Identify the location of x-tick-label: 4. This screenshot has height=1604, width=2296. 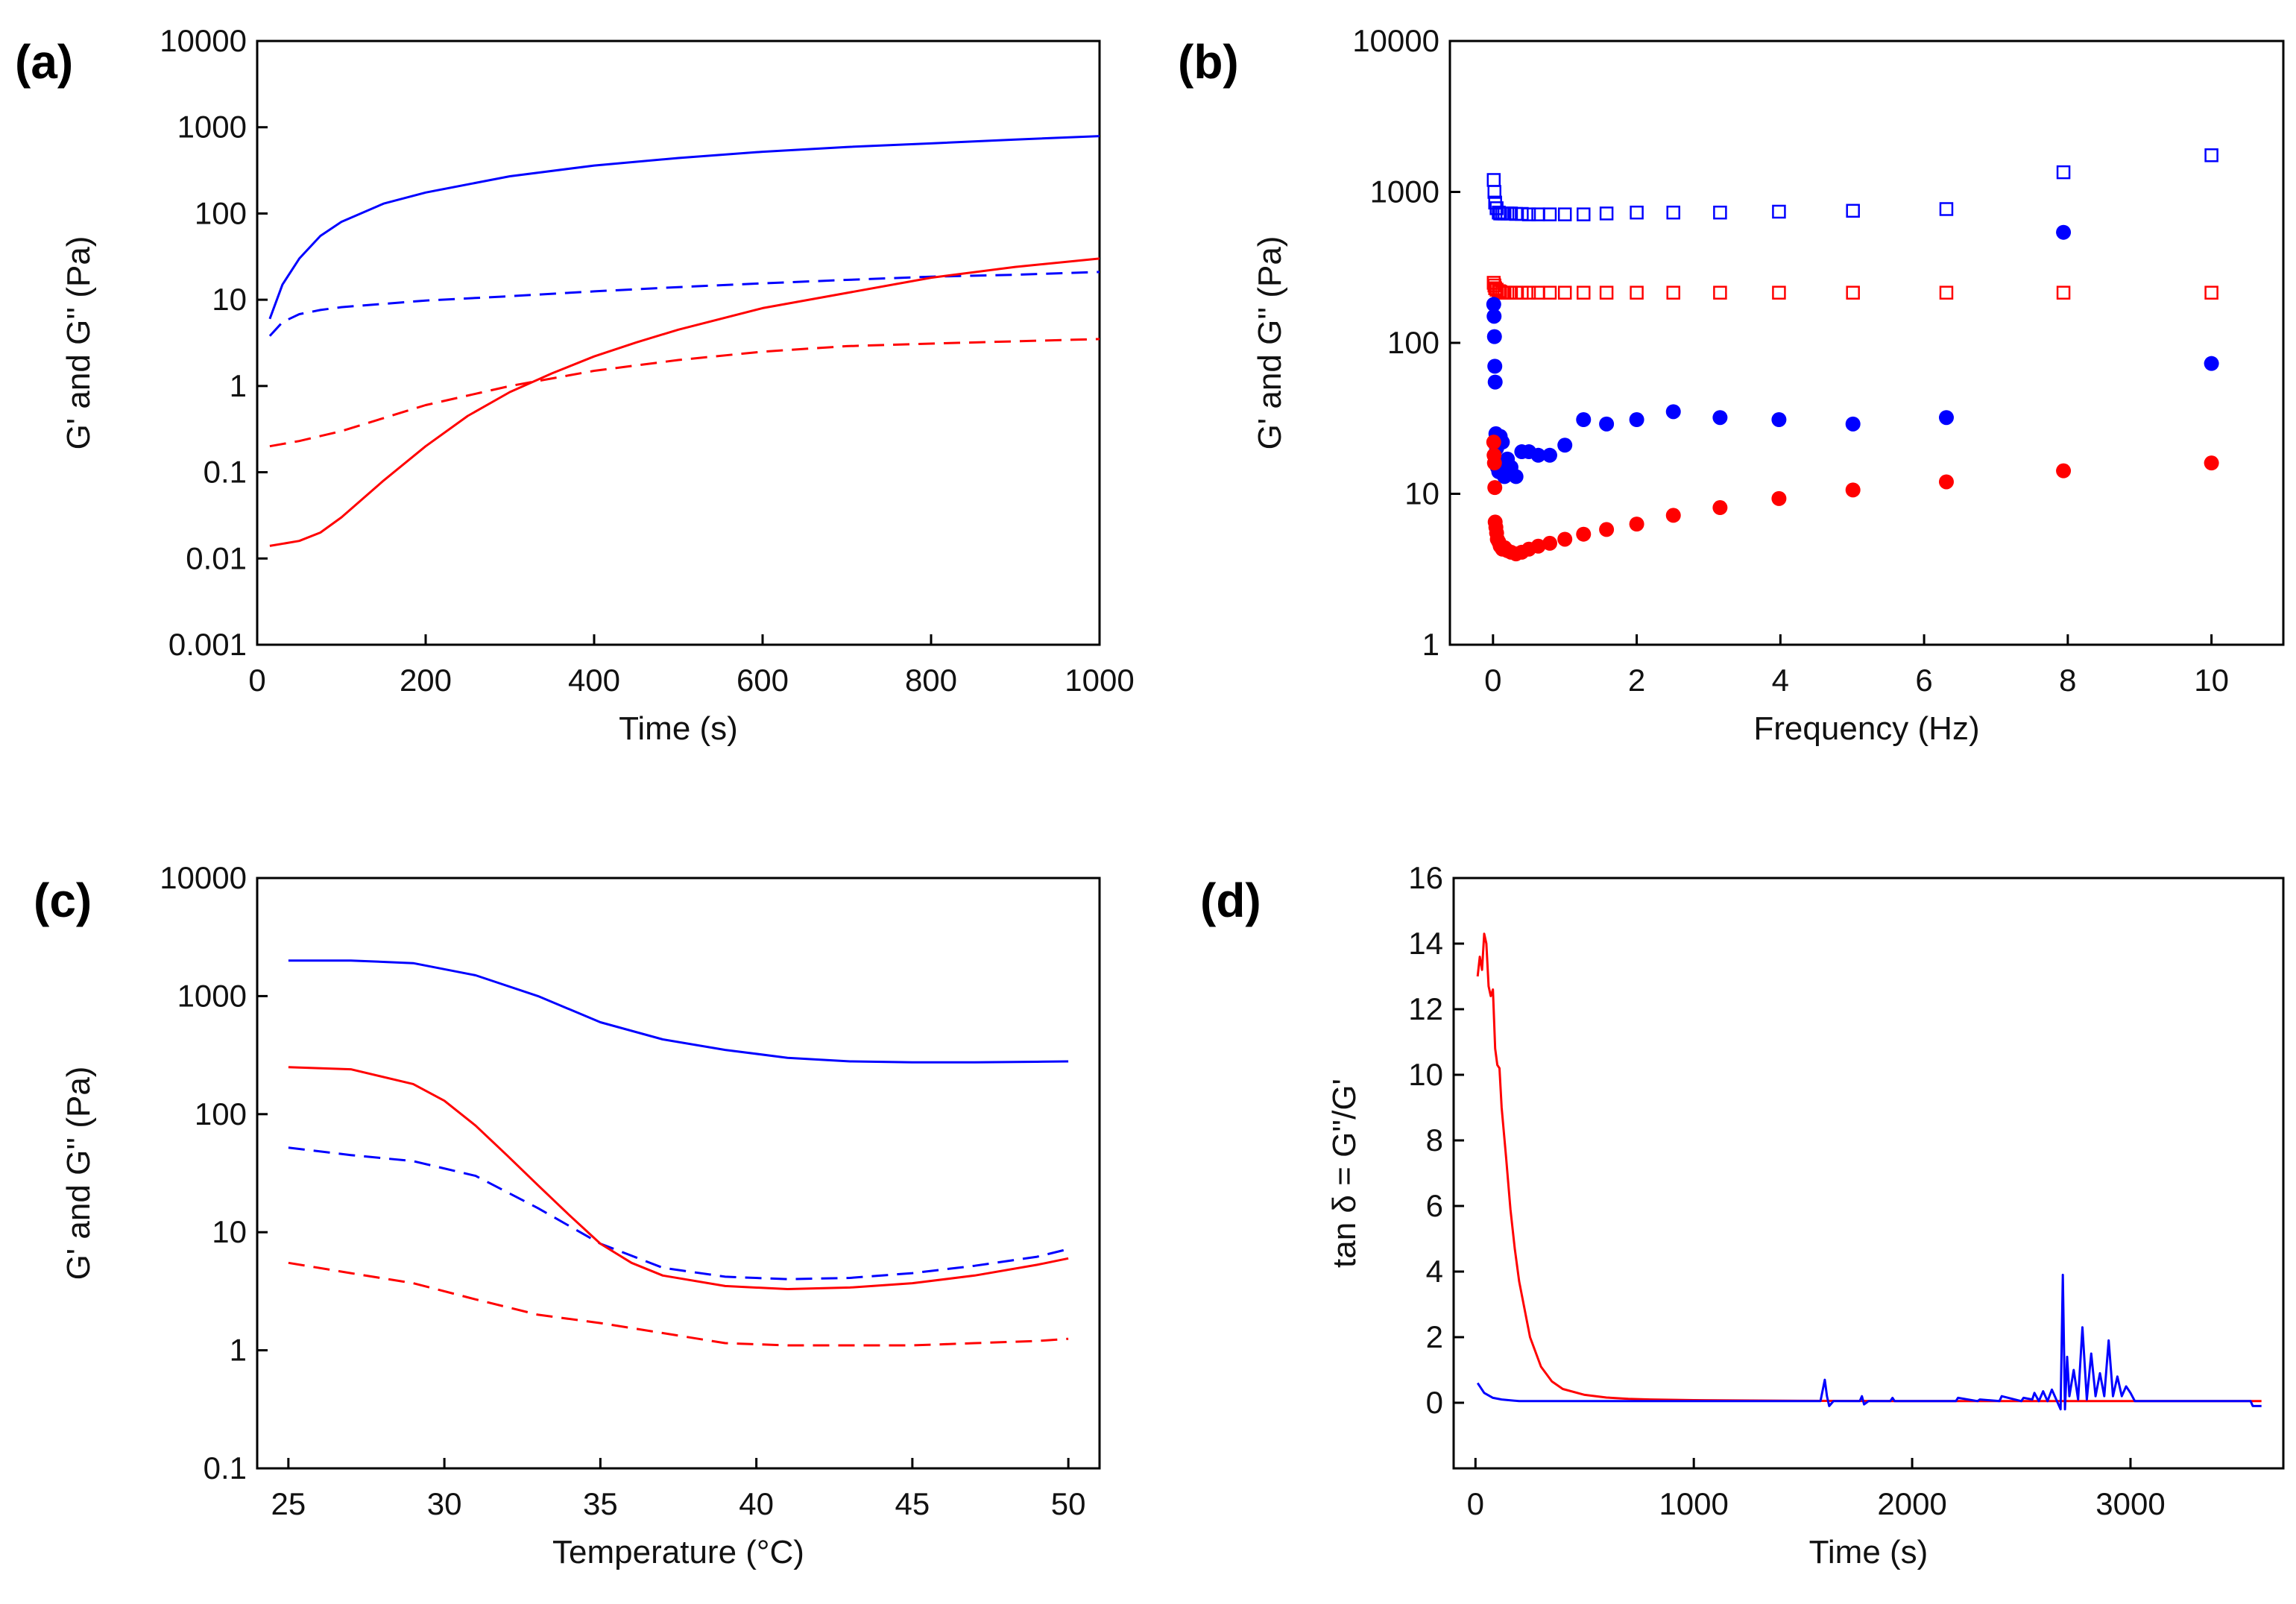
(1780, 680).